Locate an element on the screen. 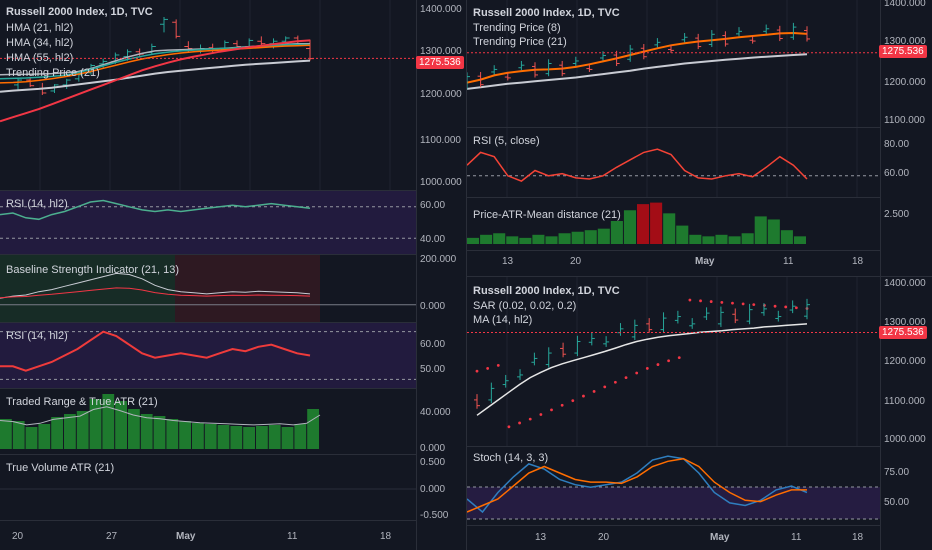  rt-dist-pane: Price-ATR-Mean distance (21) is located at coordinates (673, 224).